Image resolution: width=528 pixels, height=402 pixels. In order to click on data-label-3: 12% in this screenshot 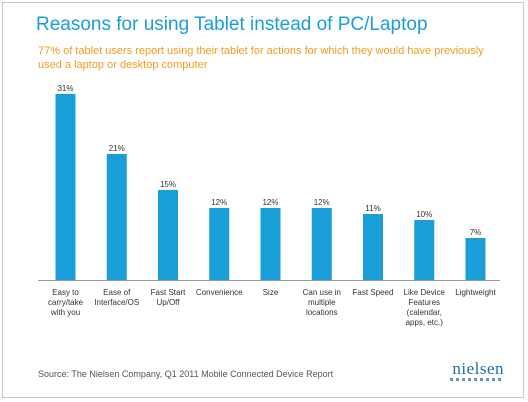, I will do `click(219, 202)`.